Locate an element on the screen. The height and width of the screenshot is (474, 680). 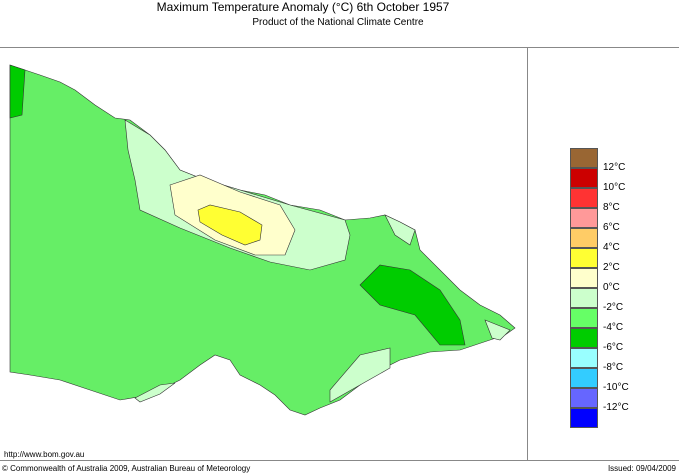
legend-label: -4°C is located at coordinates (613, 327).